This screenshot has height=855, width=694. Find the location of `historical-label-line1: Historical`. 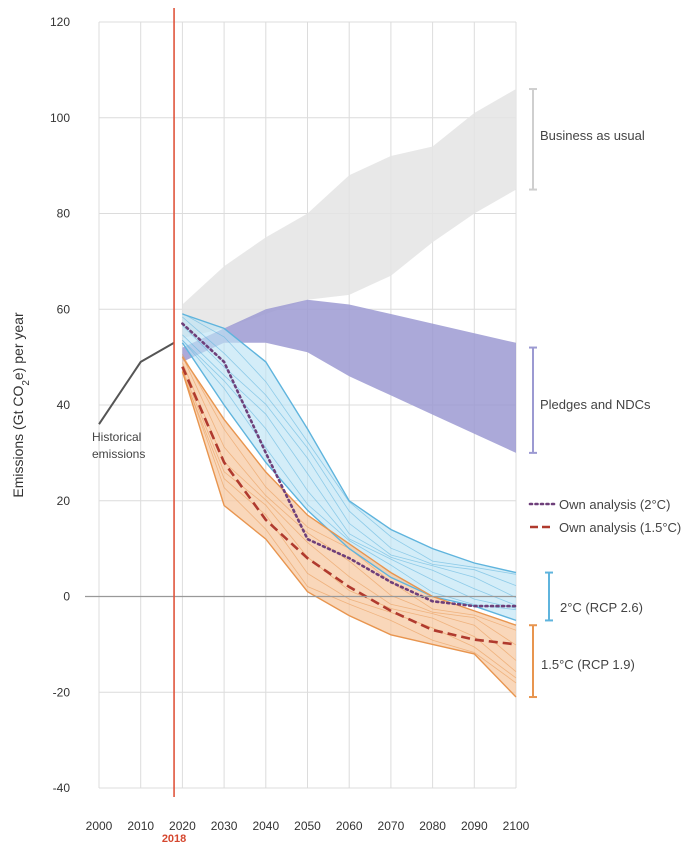

historical-label-line1: Historical is located at coordinates (116, 437).